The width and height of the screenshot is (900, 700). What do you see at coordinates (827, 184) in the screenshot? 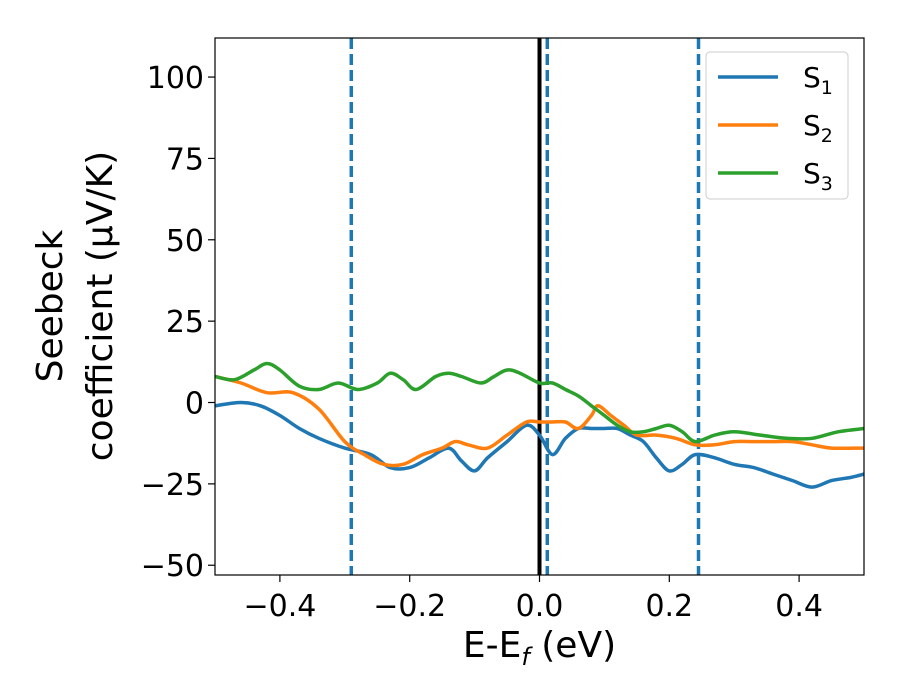
I see `legend-label-sub: 3` at bounding box center [827, 184].